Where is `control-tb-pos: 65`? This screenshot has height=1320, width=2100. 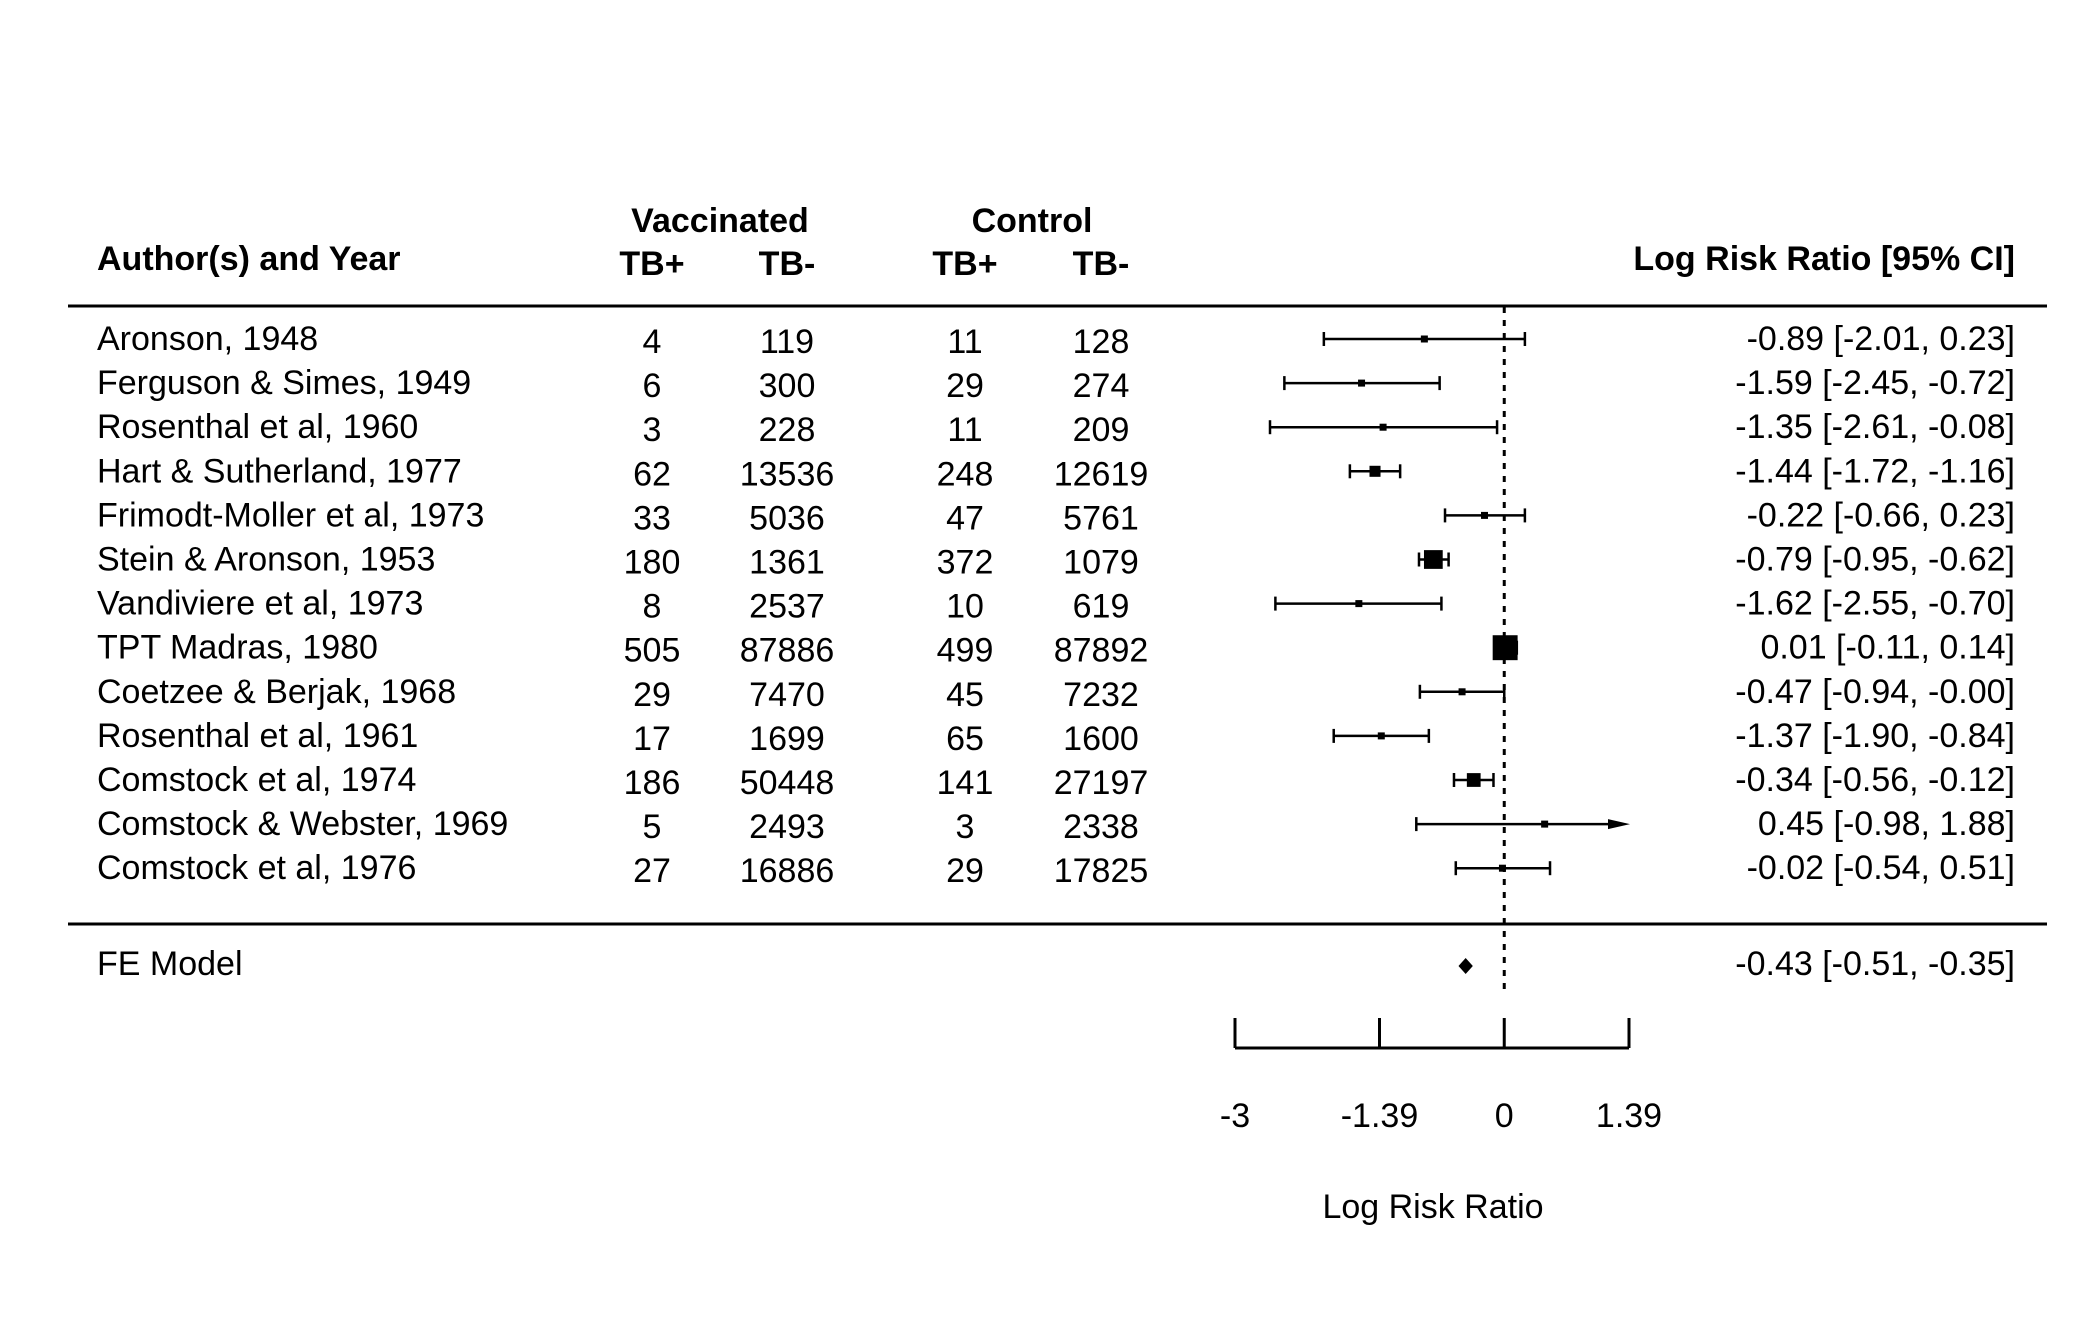
control-tb-pos: 65 is located at coordinates (965, 739).